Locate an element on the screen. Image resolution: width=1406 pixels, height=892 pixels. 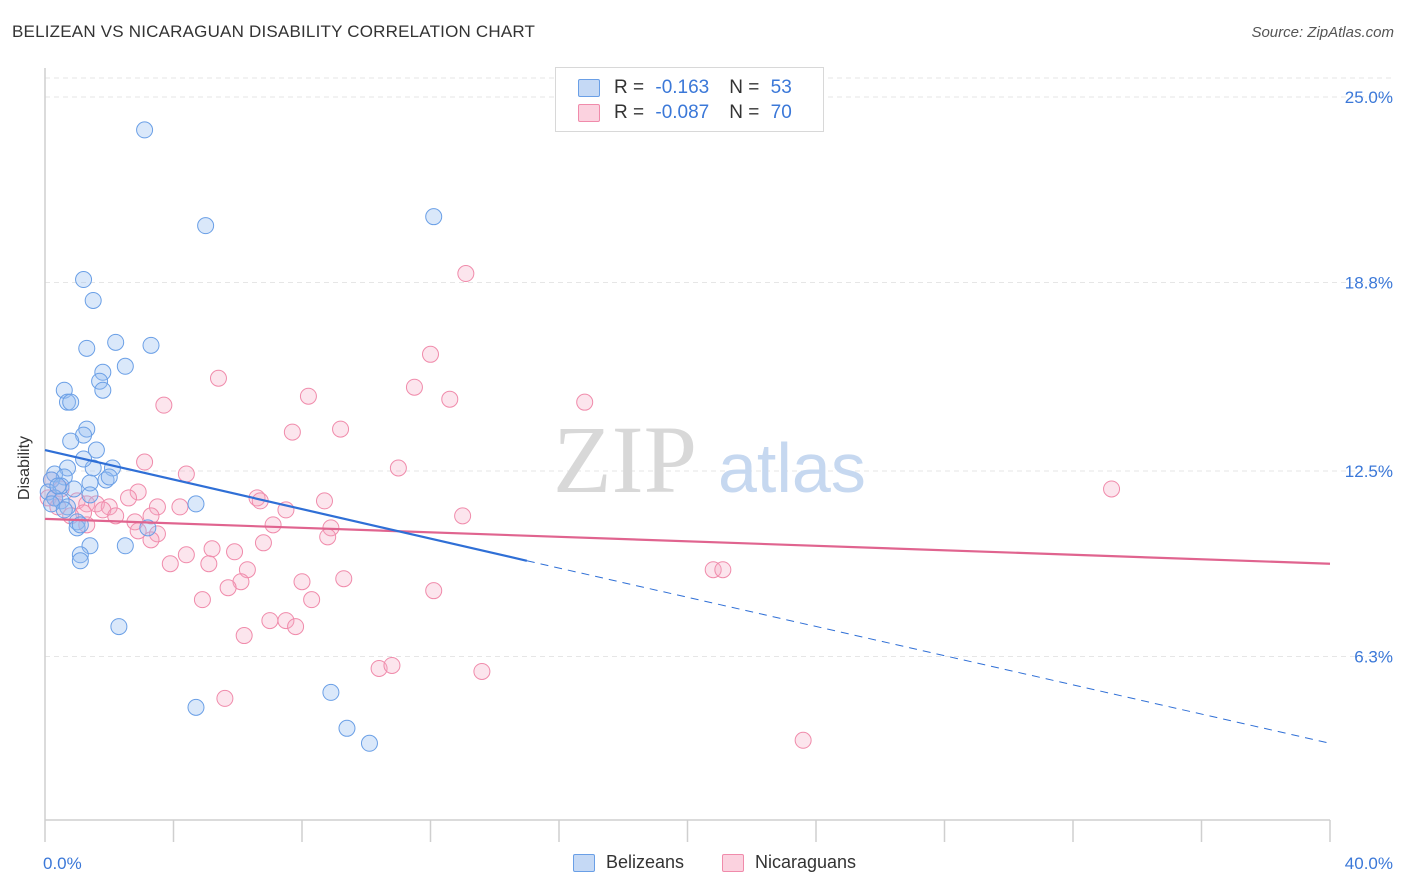
series-swatch-belizeans is located at coordinates (584, 862).